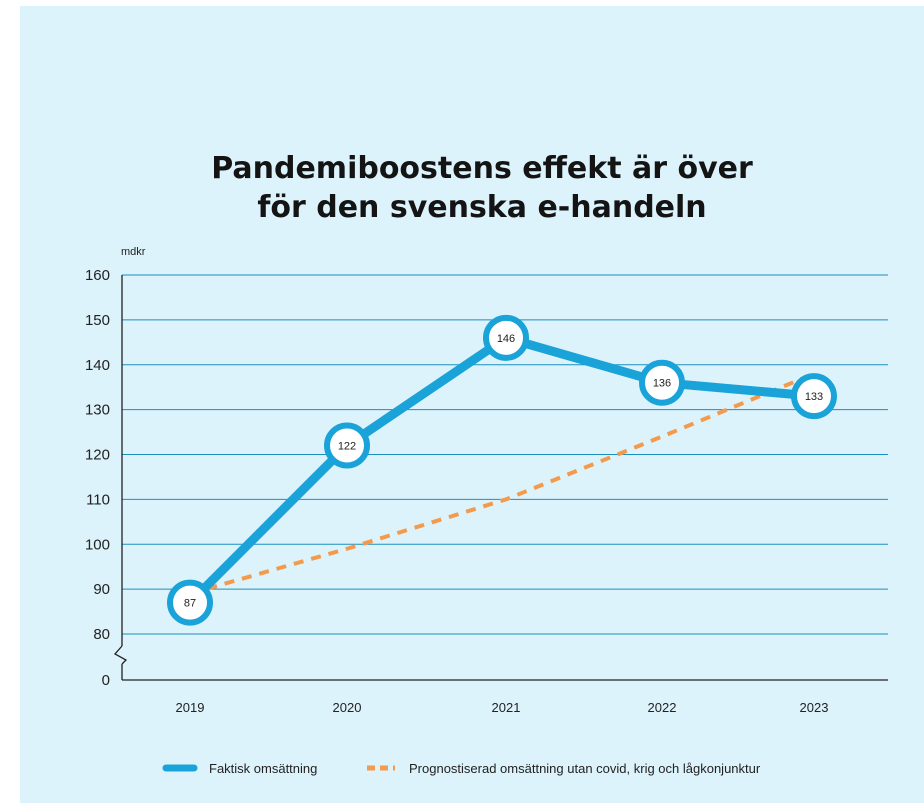  What do you see at coordinates (662, 707) in the screenshot?
I see `x-tick-label-2022: 2022` at bounding box center [662, 707].